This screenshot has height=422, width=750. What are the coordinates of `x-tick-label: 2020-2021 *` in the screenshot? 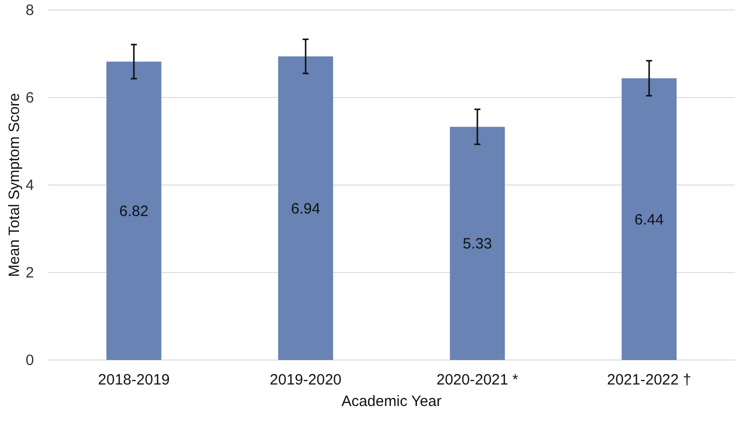 It's located at (477, 380).